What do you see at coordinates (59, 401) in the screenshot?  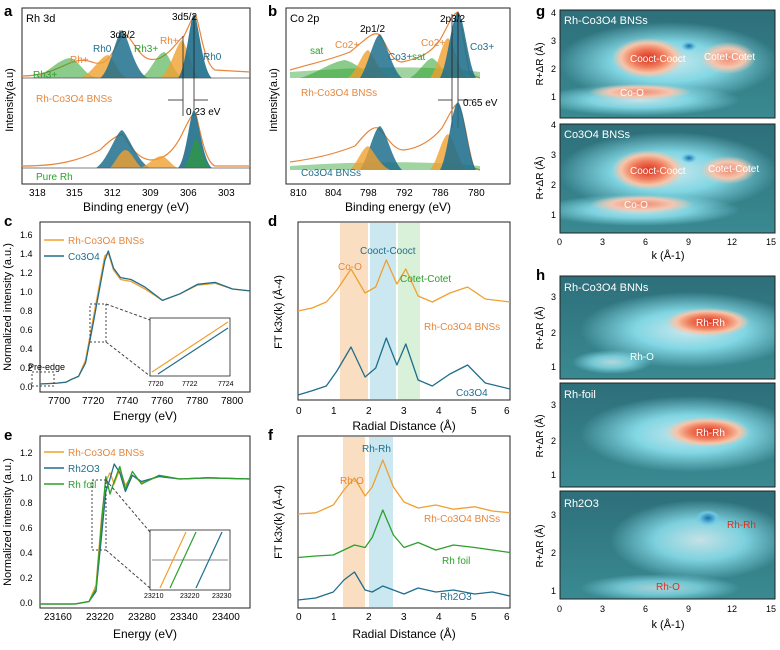 I see `x-tick-label: 7700` at bounding box center [59, 401].